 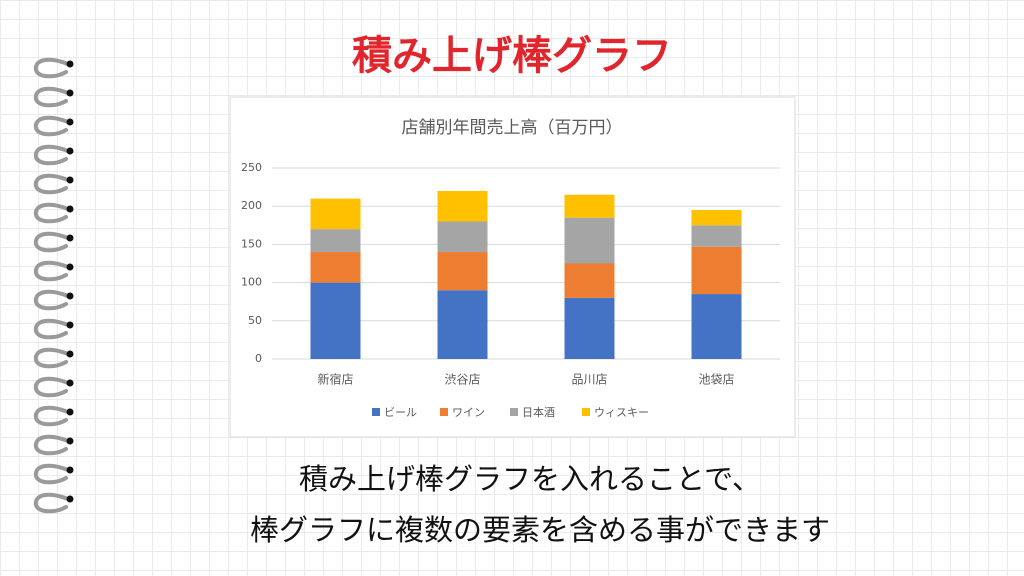 I want to click on y-tick-label: 200, so click(x=251, y=205).